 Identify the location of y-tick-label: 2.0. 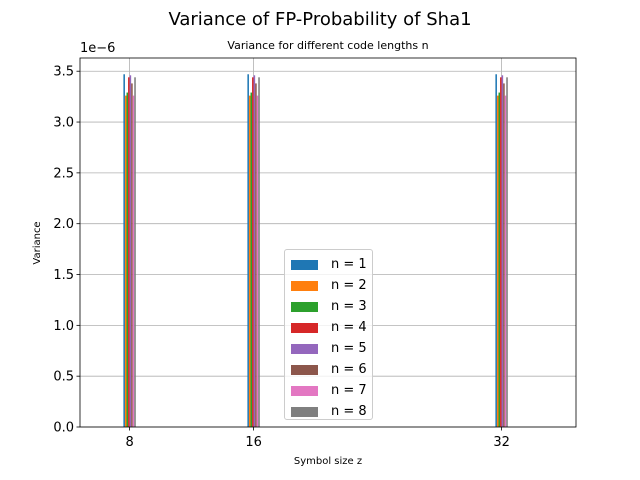
(63, 224).